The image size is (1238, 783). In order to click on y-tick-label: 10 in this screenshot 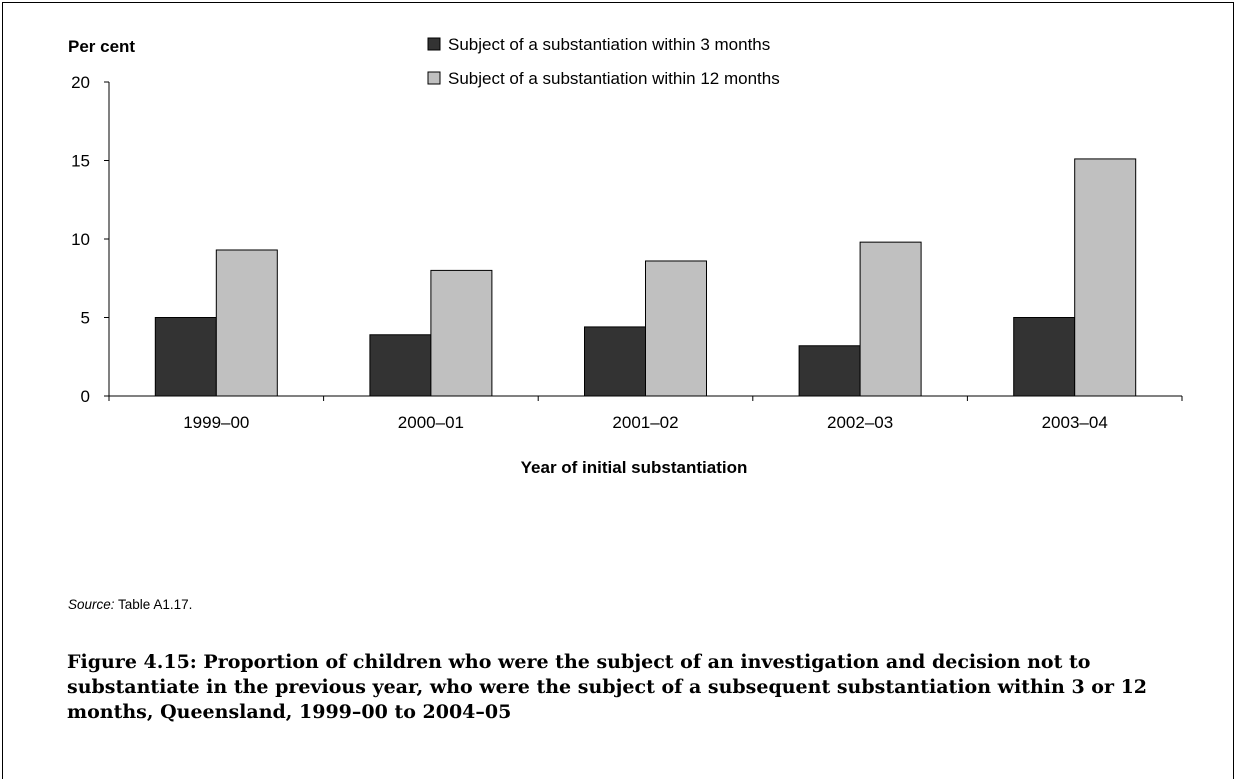, I will do `click(80, 239)`.